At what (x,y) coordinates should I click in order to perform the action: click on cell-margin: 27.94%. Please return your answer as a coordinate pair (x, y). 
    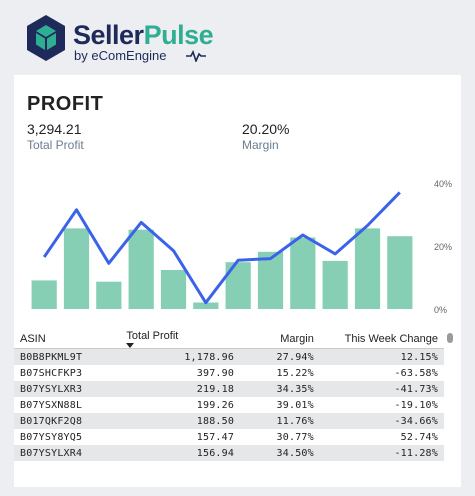
    Looking at the image, I should click on (280, 356).